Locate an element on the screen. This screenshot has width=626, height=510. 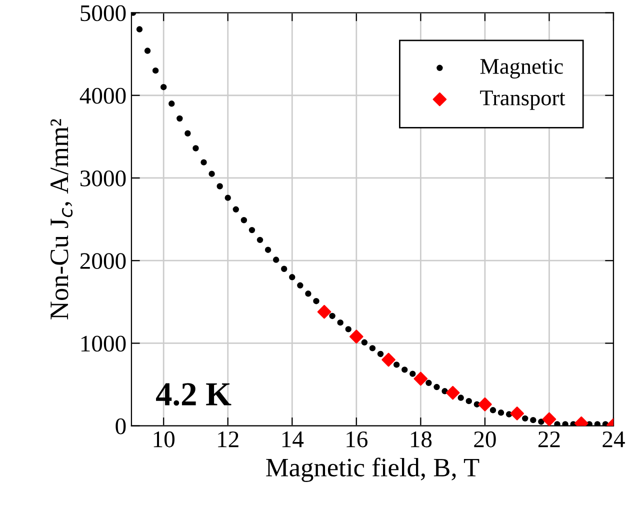
x-tick-label: 20 is located at coordinates (485, 439).